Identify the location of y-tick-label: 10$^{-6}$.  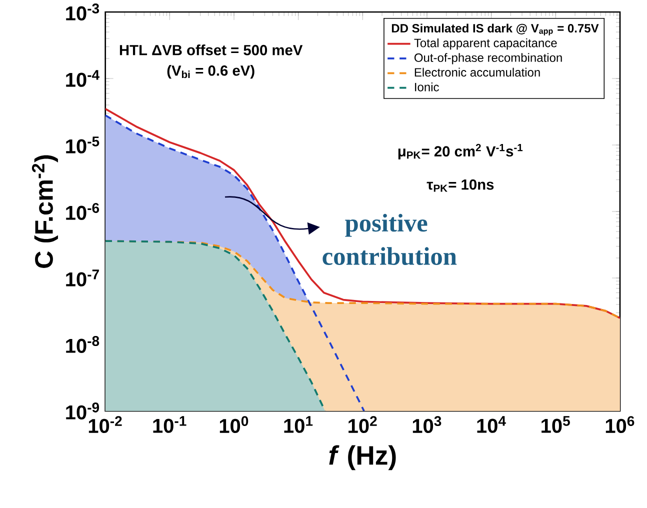
(83, 211).